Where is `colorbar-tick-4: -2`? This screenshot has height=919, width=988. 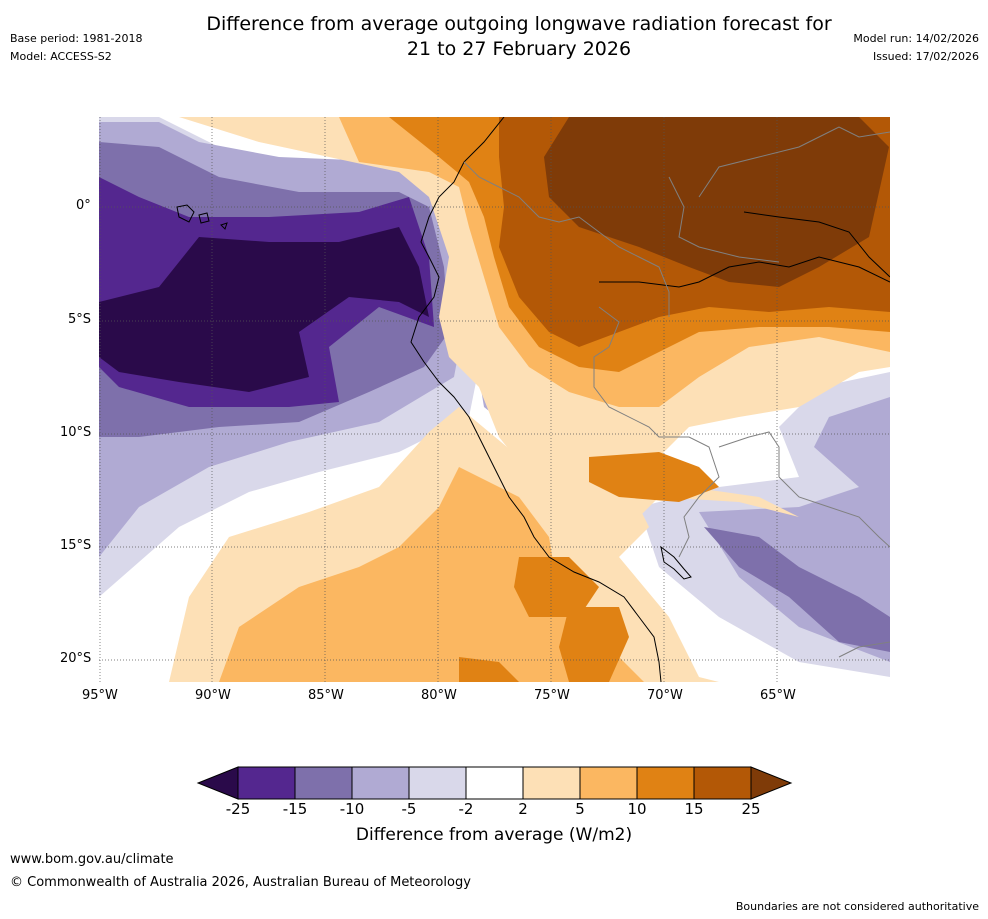 colorbar-tick-4: -2 is located at coordinates (466, 809).